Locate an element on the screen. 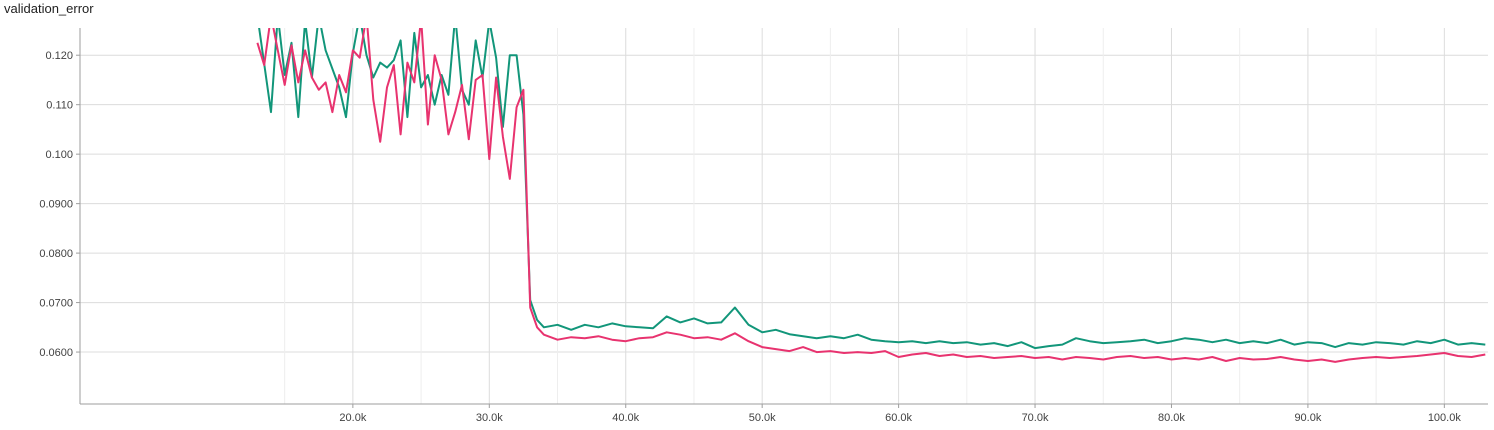 This screenshot has height=430, width=1494. y-axis-tick-labels: 0.0600 0.0700 0.0800 0.0900 0.100 0.110 0.120 is located at coordinates (56, 204).